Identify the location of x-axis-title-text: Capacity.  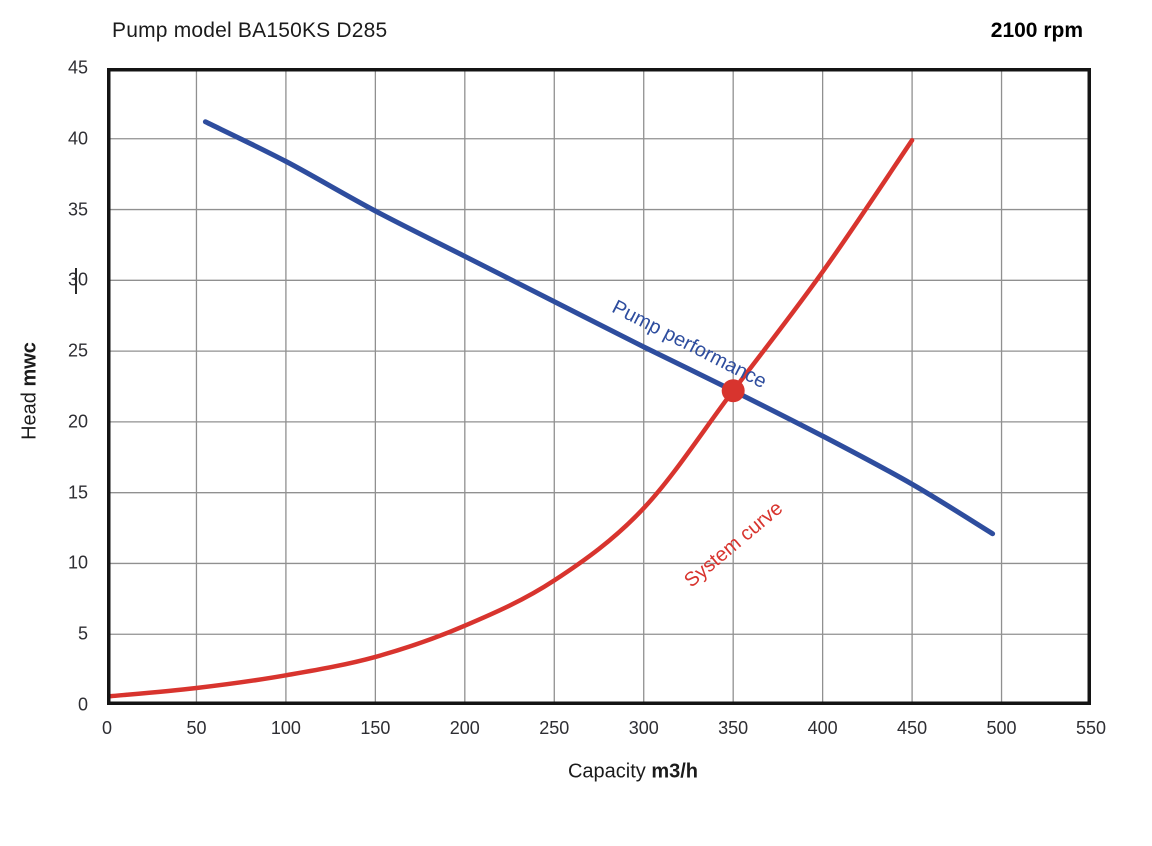
(606, 771).